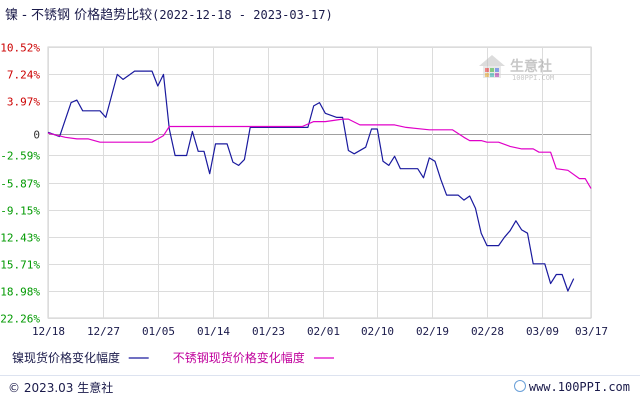 Image resolution: width=640 pixels, height=400 pixels. I want to click on globe-icon, so click(519, 386).